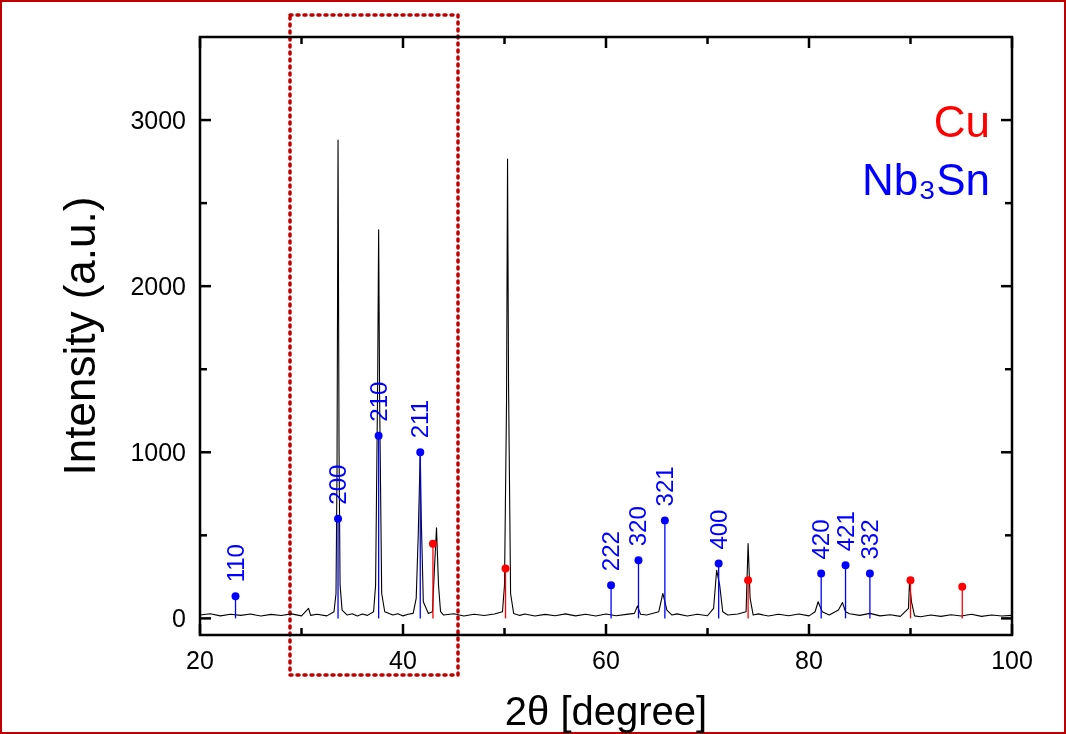 The height and width of the screenshot is (734, 1066). What do you see at coordinates (79, 336) in the screenshot?
I see `y-axis-title: Intensity (a.u.)` at bounding box center [79, 336].